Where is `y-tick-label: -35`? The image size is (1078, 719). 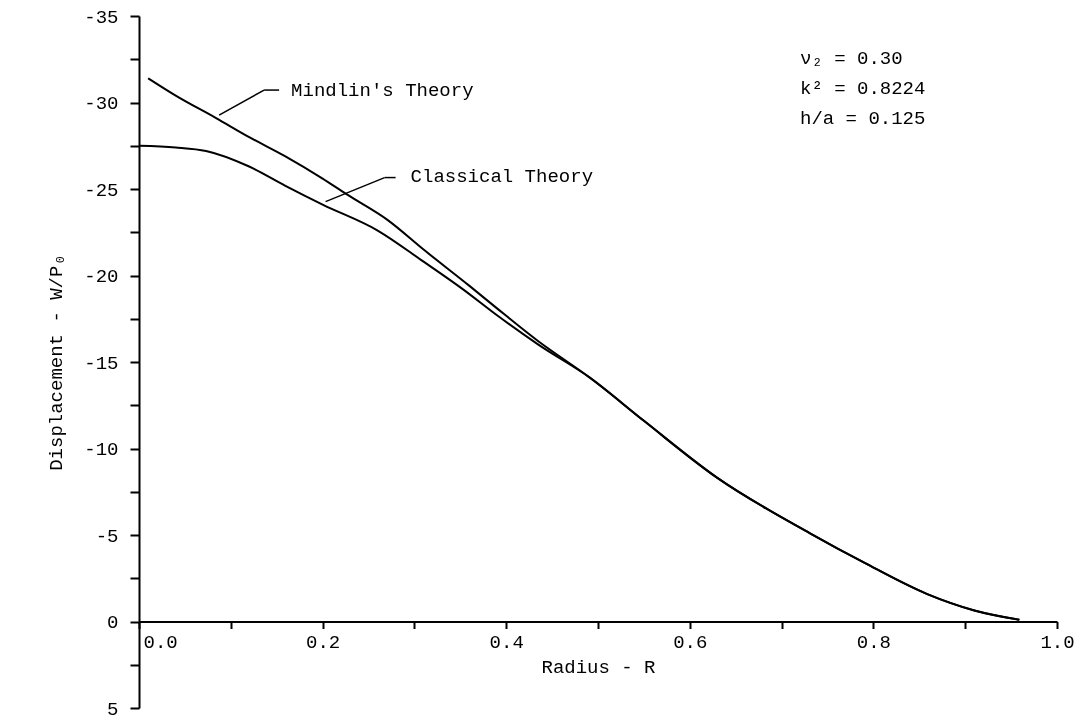 y-tick-label: -35 is located at coordinates (101, 17).